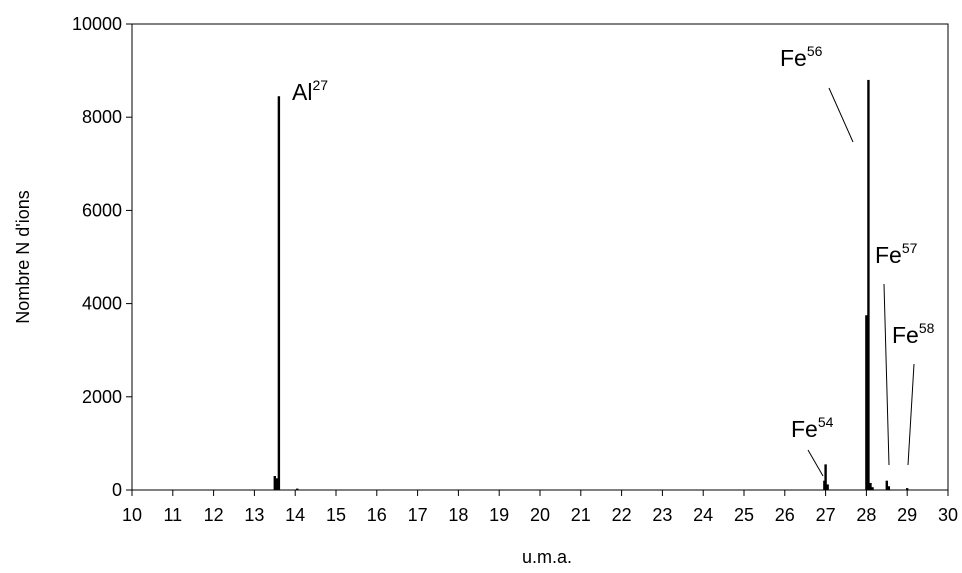 This screenshot has height=573, width=962. I want to click on x-tick-label: 27, so click(826, 515).